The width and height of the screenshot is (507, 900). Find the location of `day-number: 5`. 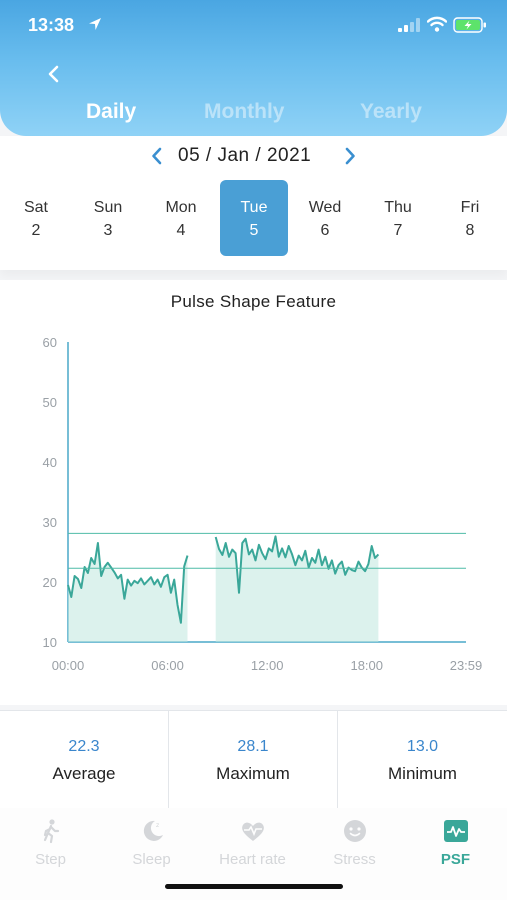

day-number: 5 is located at coordinates (254, 230).